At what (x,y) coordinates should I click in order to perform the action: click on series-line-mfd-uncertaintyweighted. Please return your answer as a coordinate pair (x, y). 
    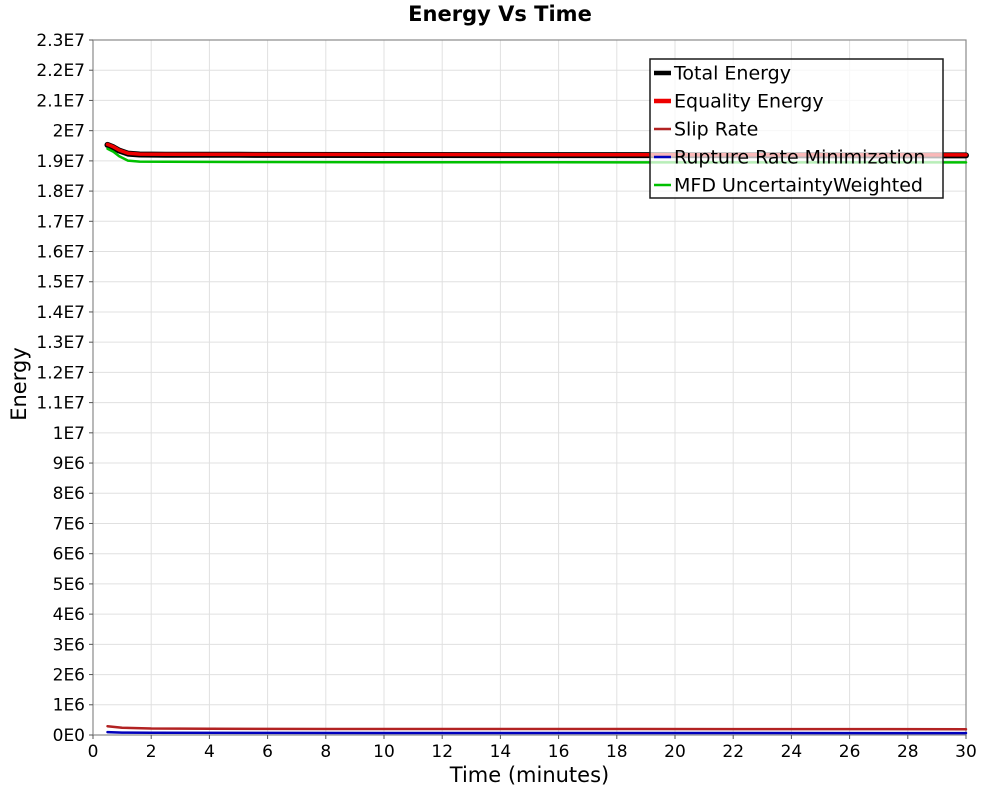
    Looking at the image, I should click on (537, 155).